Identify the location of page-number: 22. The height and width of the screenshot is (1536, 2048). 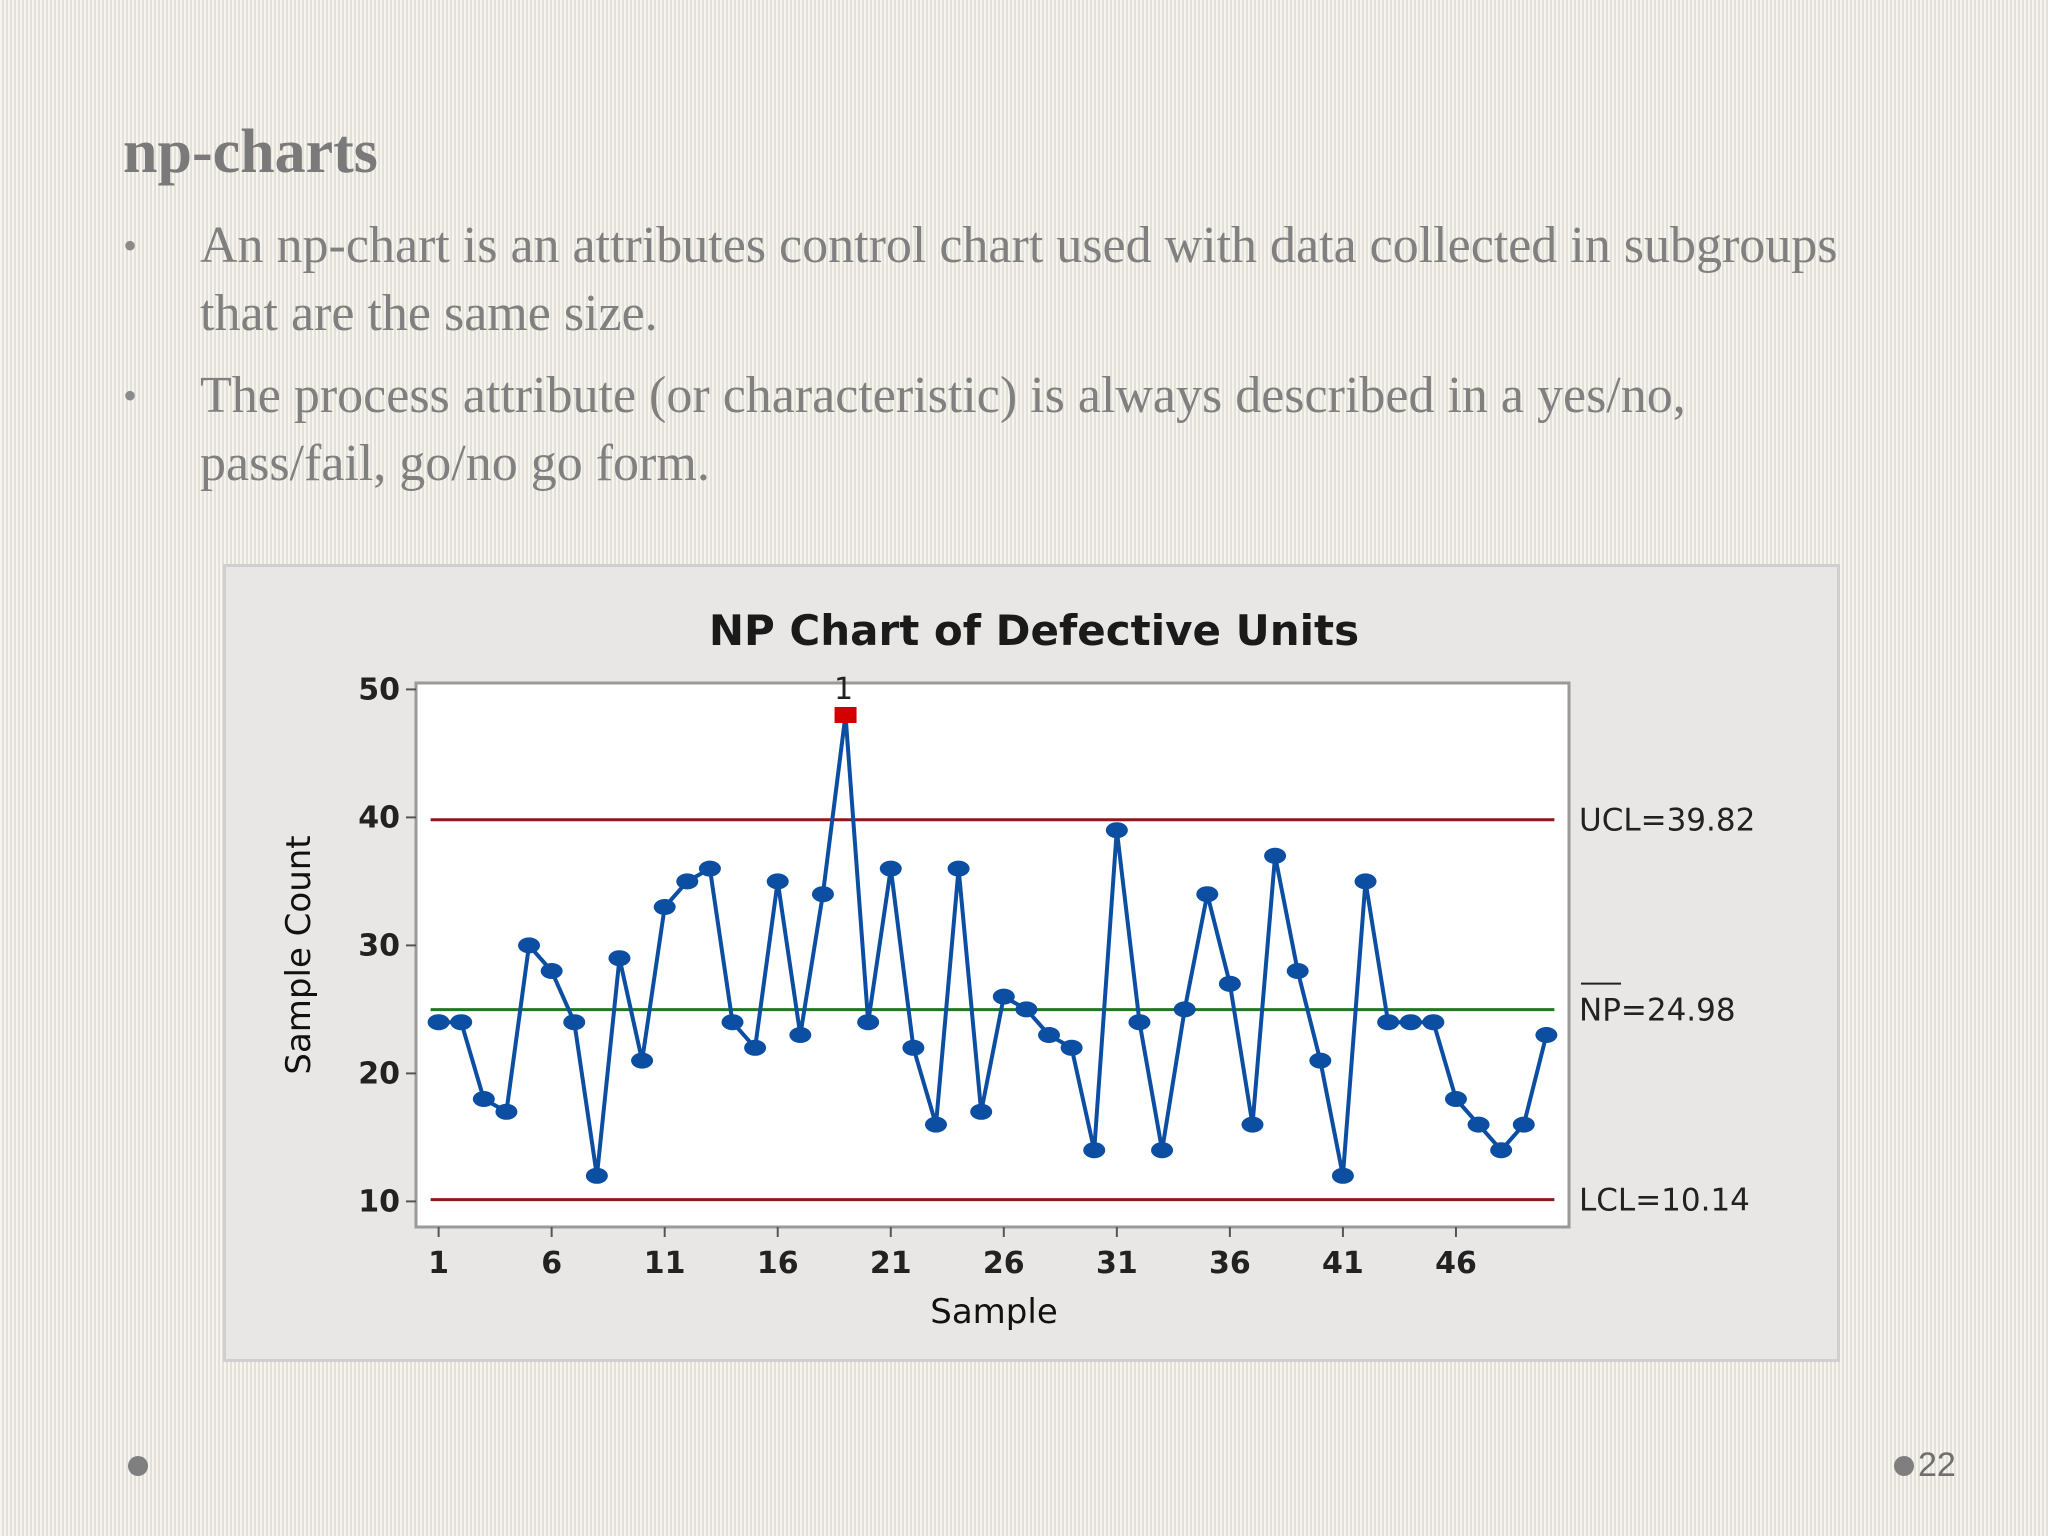
(1937, 1465).